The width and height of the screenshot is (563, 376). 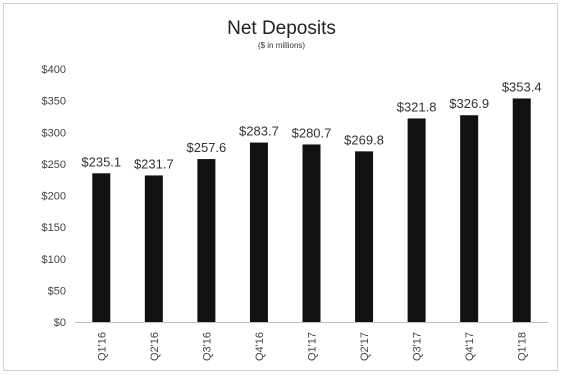 I want to click on x-tick-label: Q2'16, so click(x=155, y=346).